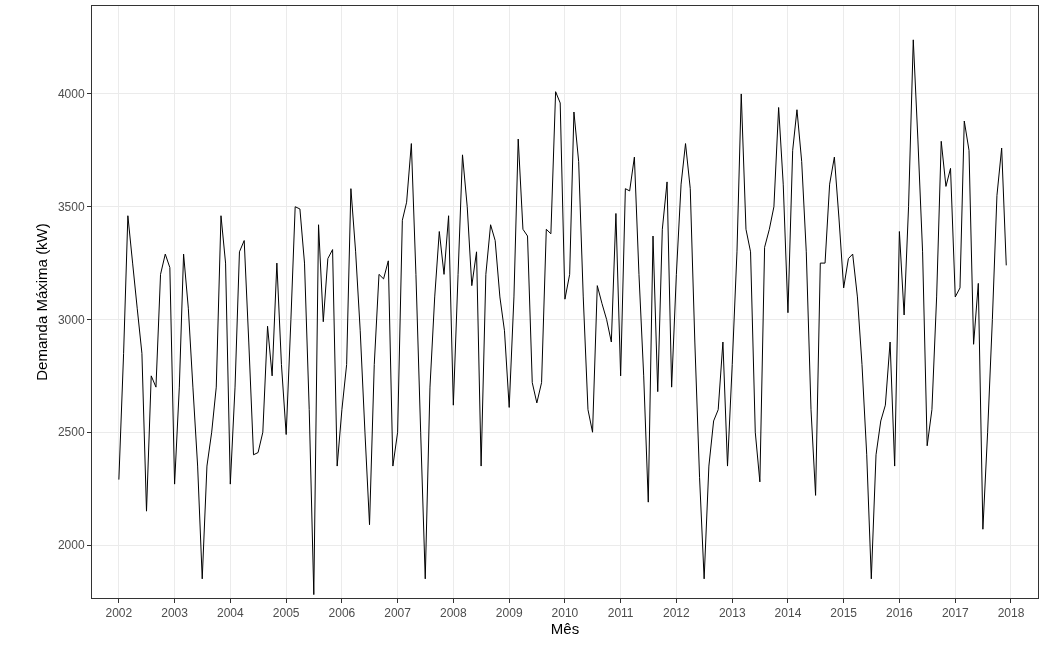 The height and width of the screenshot is (671, 1044). Describe the element at coordinates (677, 613) in the screenshot. I see `x-tick-label: 2012` at that location.